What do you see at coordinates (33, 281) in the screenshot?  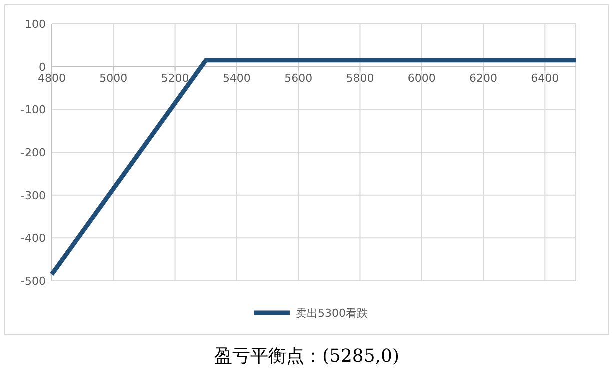 I see `y-tick-label: -500` at bounding box center [33, 281].